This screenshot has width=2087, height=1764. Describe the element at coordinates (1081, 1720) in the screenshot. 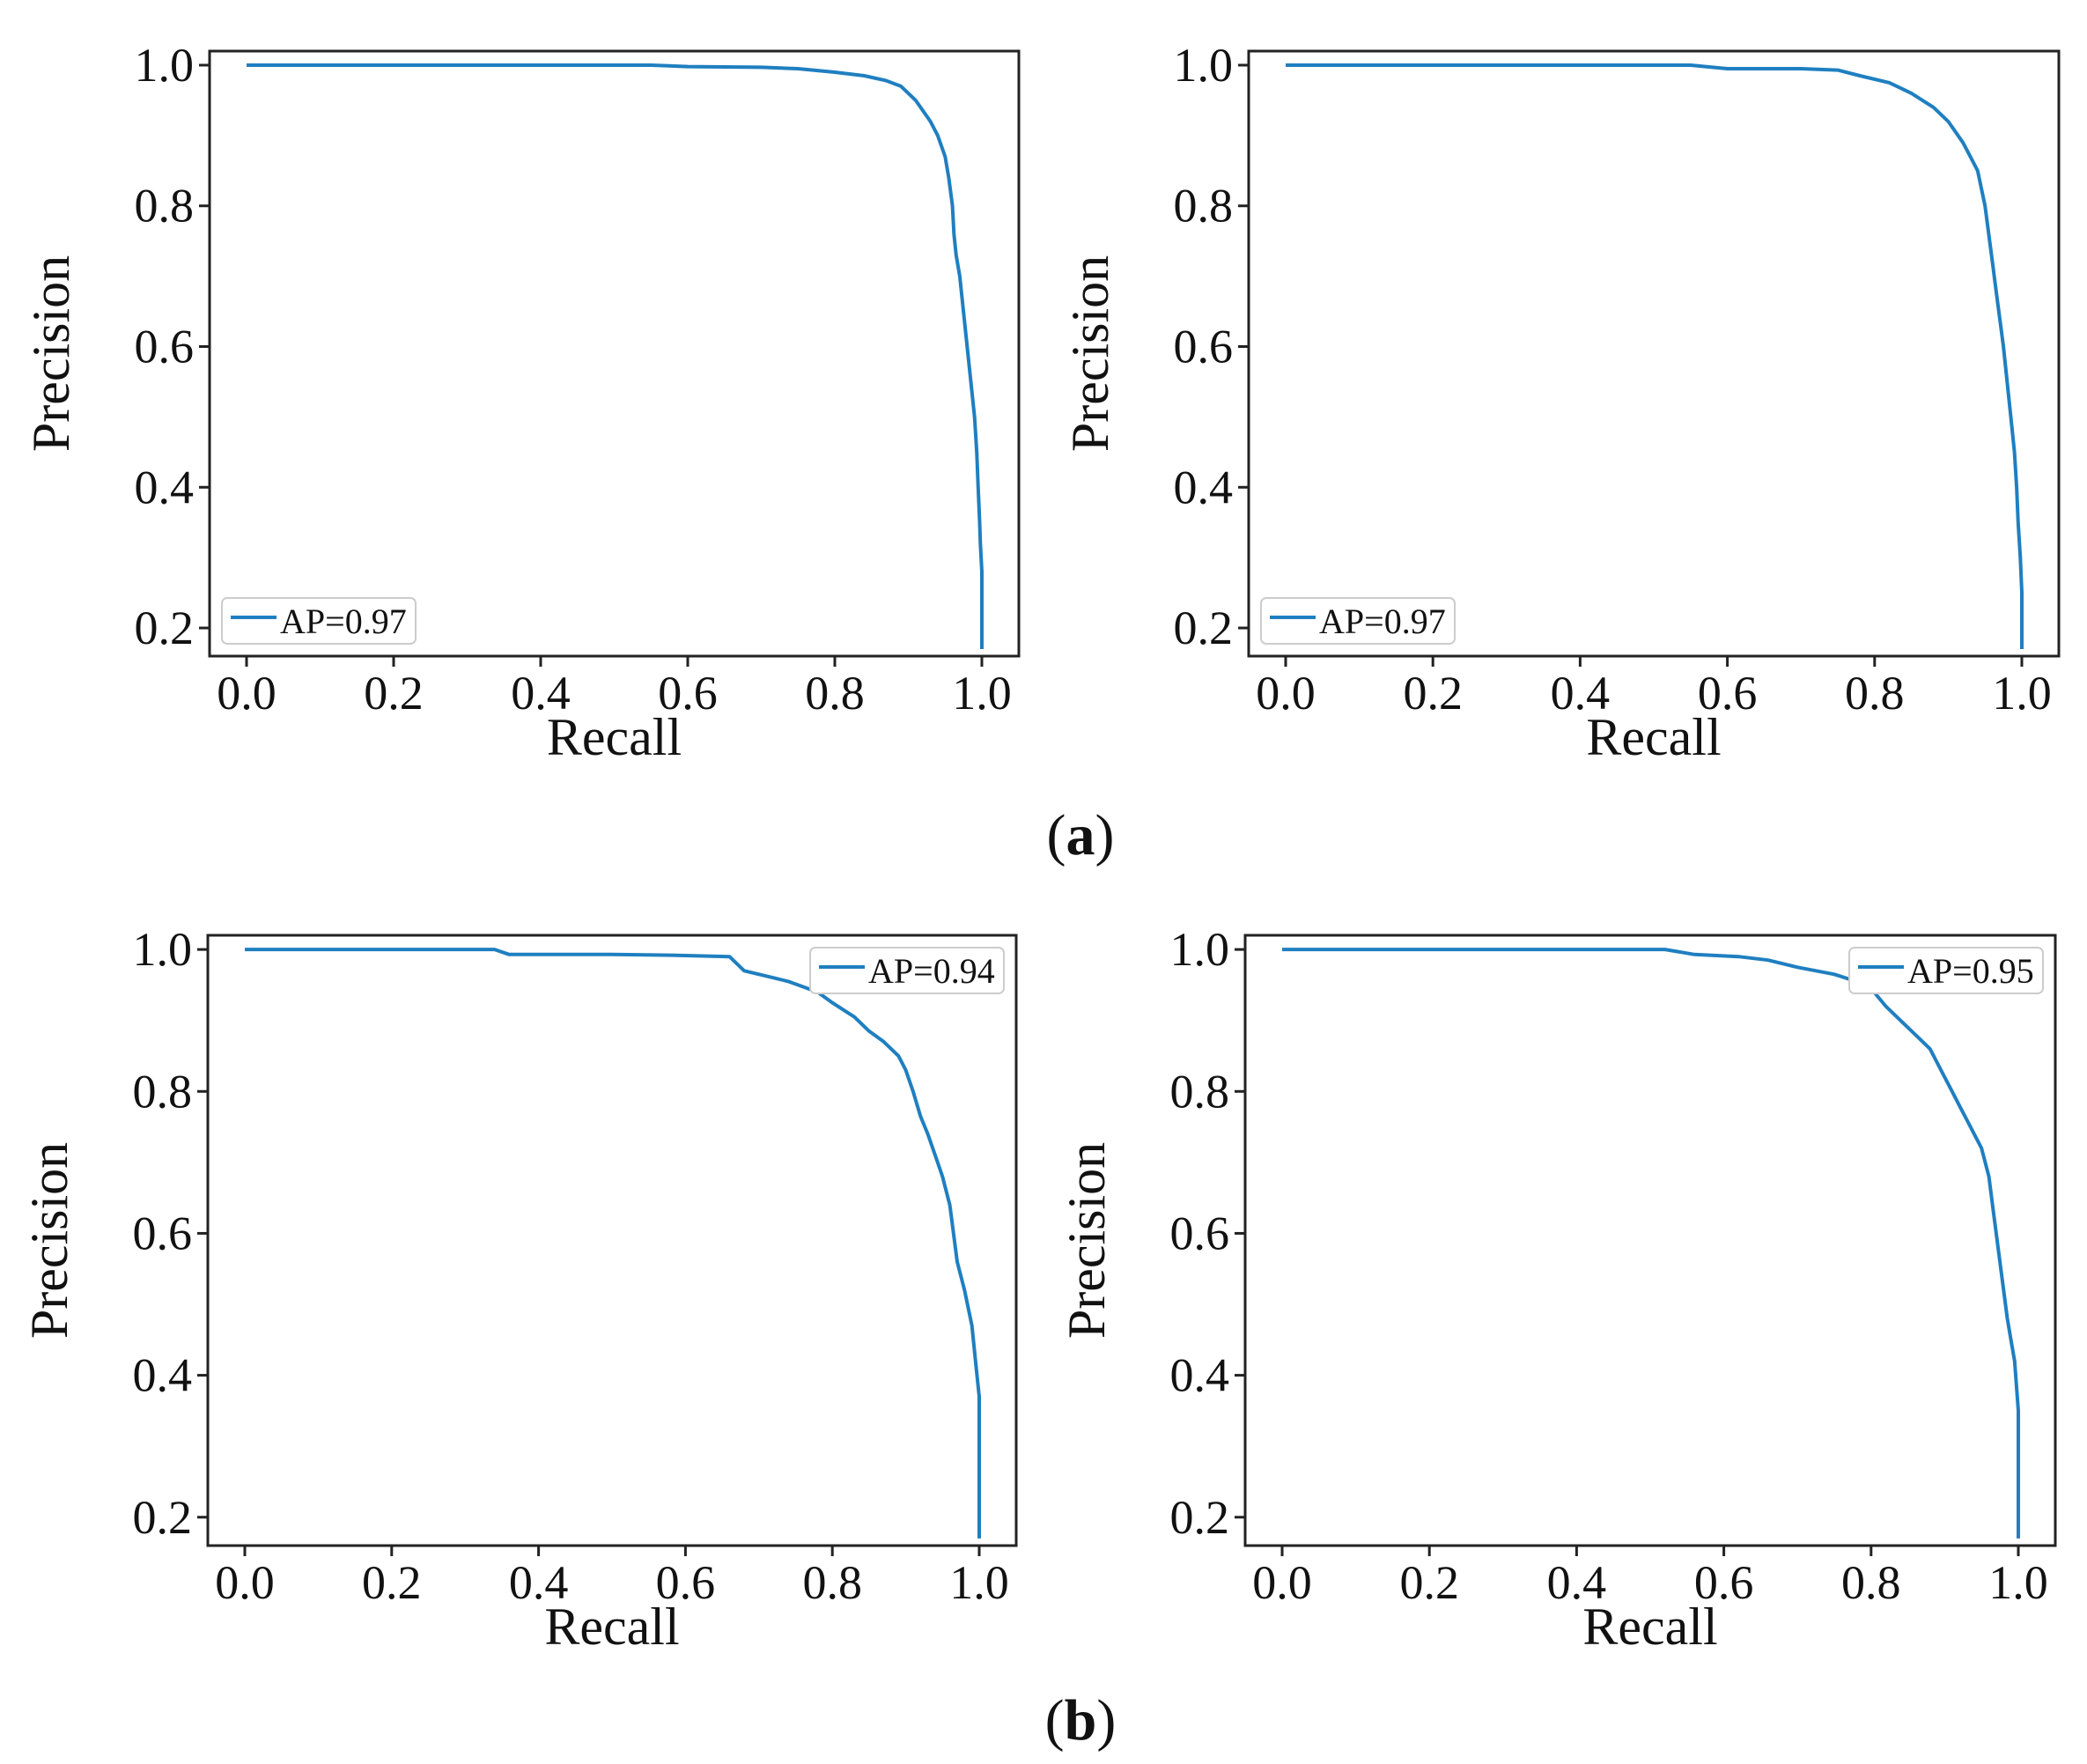

I see `caption-b: (b)` at that location.